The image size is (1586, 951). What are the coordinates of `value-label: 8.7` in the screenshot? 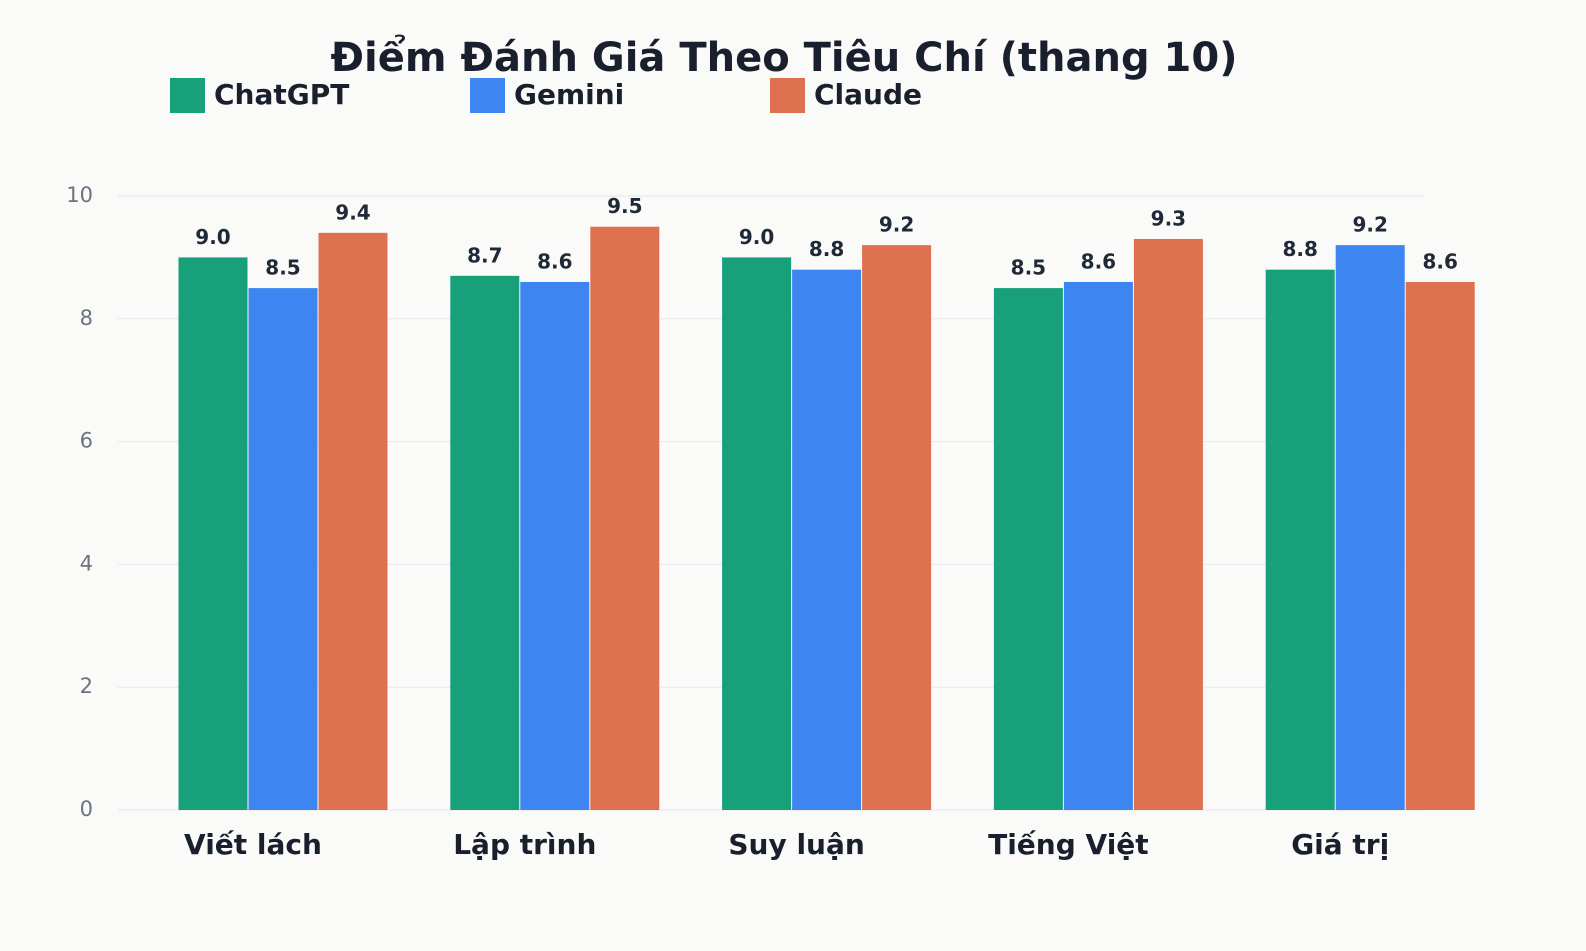 It's located at (484, 255).